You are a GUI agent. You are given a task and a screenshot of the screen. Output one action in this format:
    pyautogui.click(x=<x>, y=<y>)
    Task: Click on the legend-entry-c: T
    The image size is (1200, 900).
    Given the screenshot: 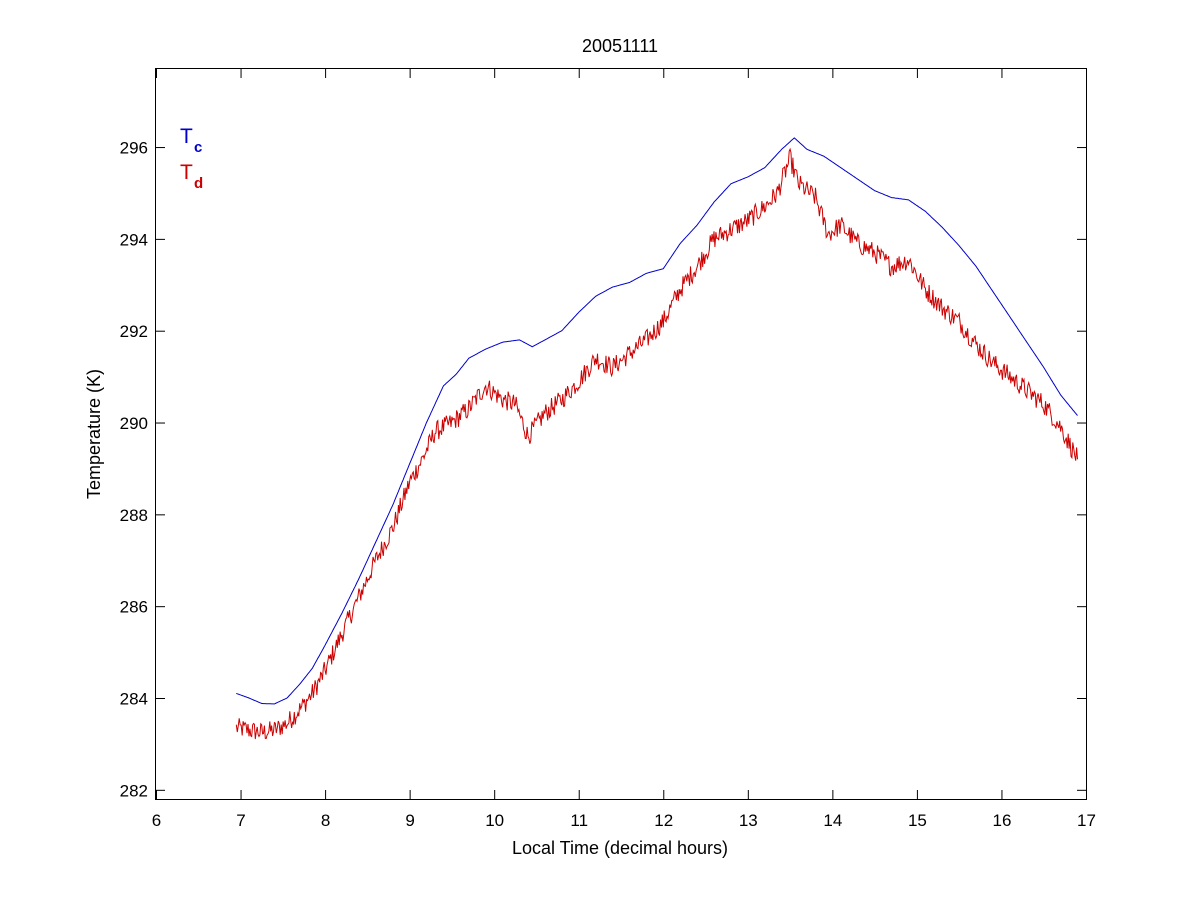 What is the action you would take?
    pyautogui.click(x=186, y=136)
    